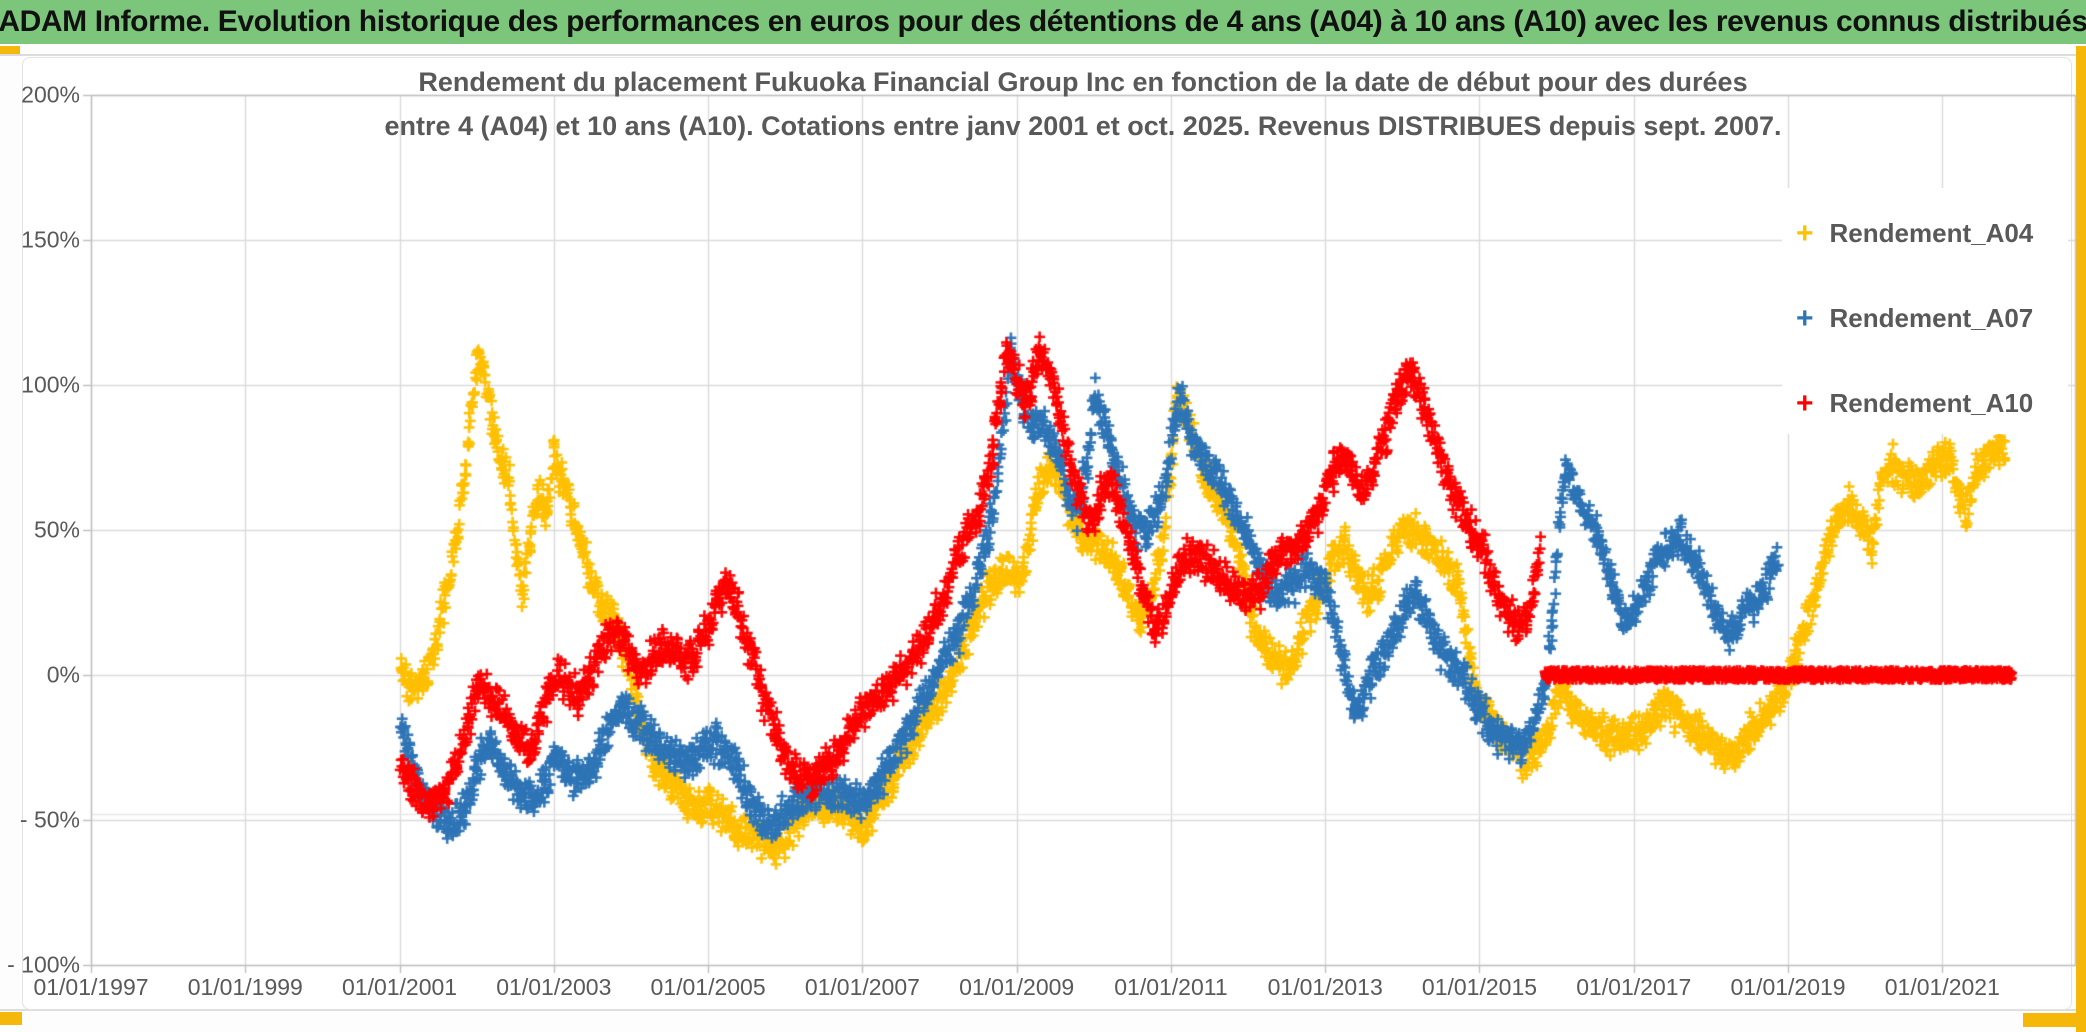  What do you see at coordinates (1805, 233) in the screenshot?
I see `plus-marker-icon-a04: +` at bounding box center [1805, 233].